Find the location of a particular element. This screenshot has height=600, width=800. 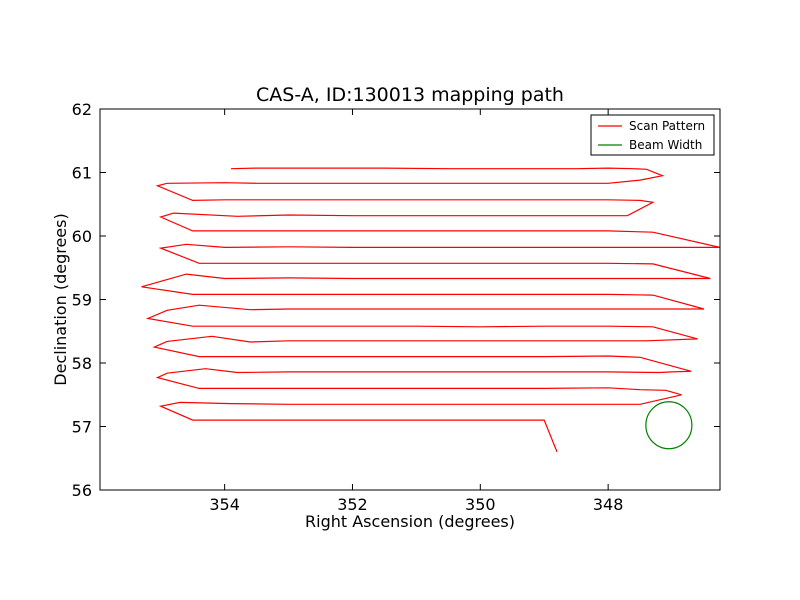

y-tick-label: 59 is located at coordinates (82, 300).